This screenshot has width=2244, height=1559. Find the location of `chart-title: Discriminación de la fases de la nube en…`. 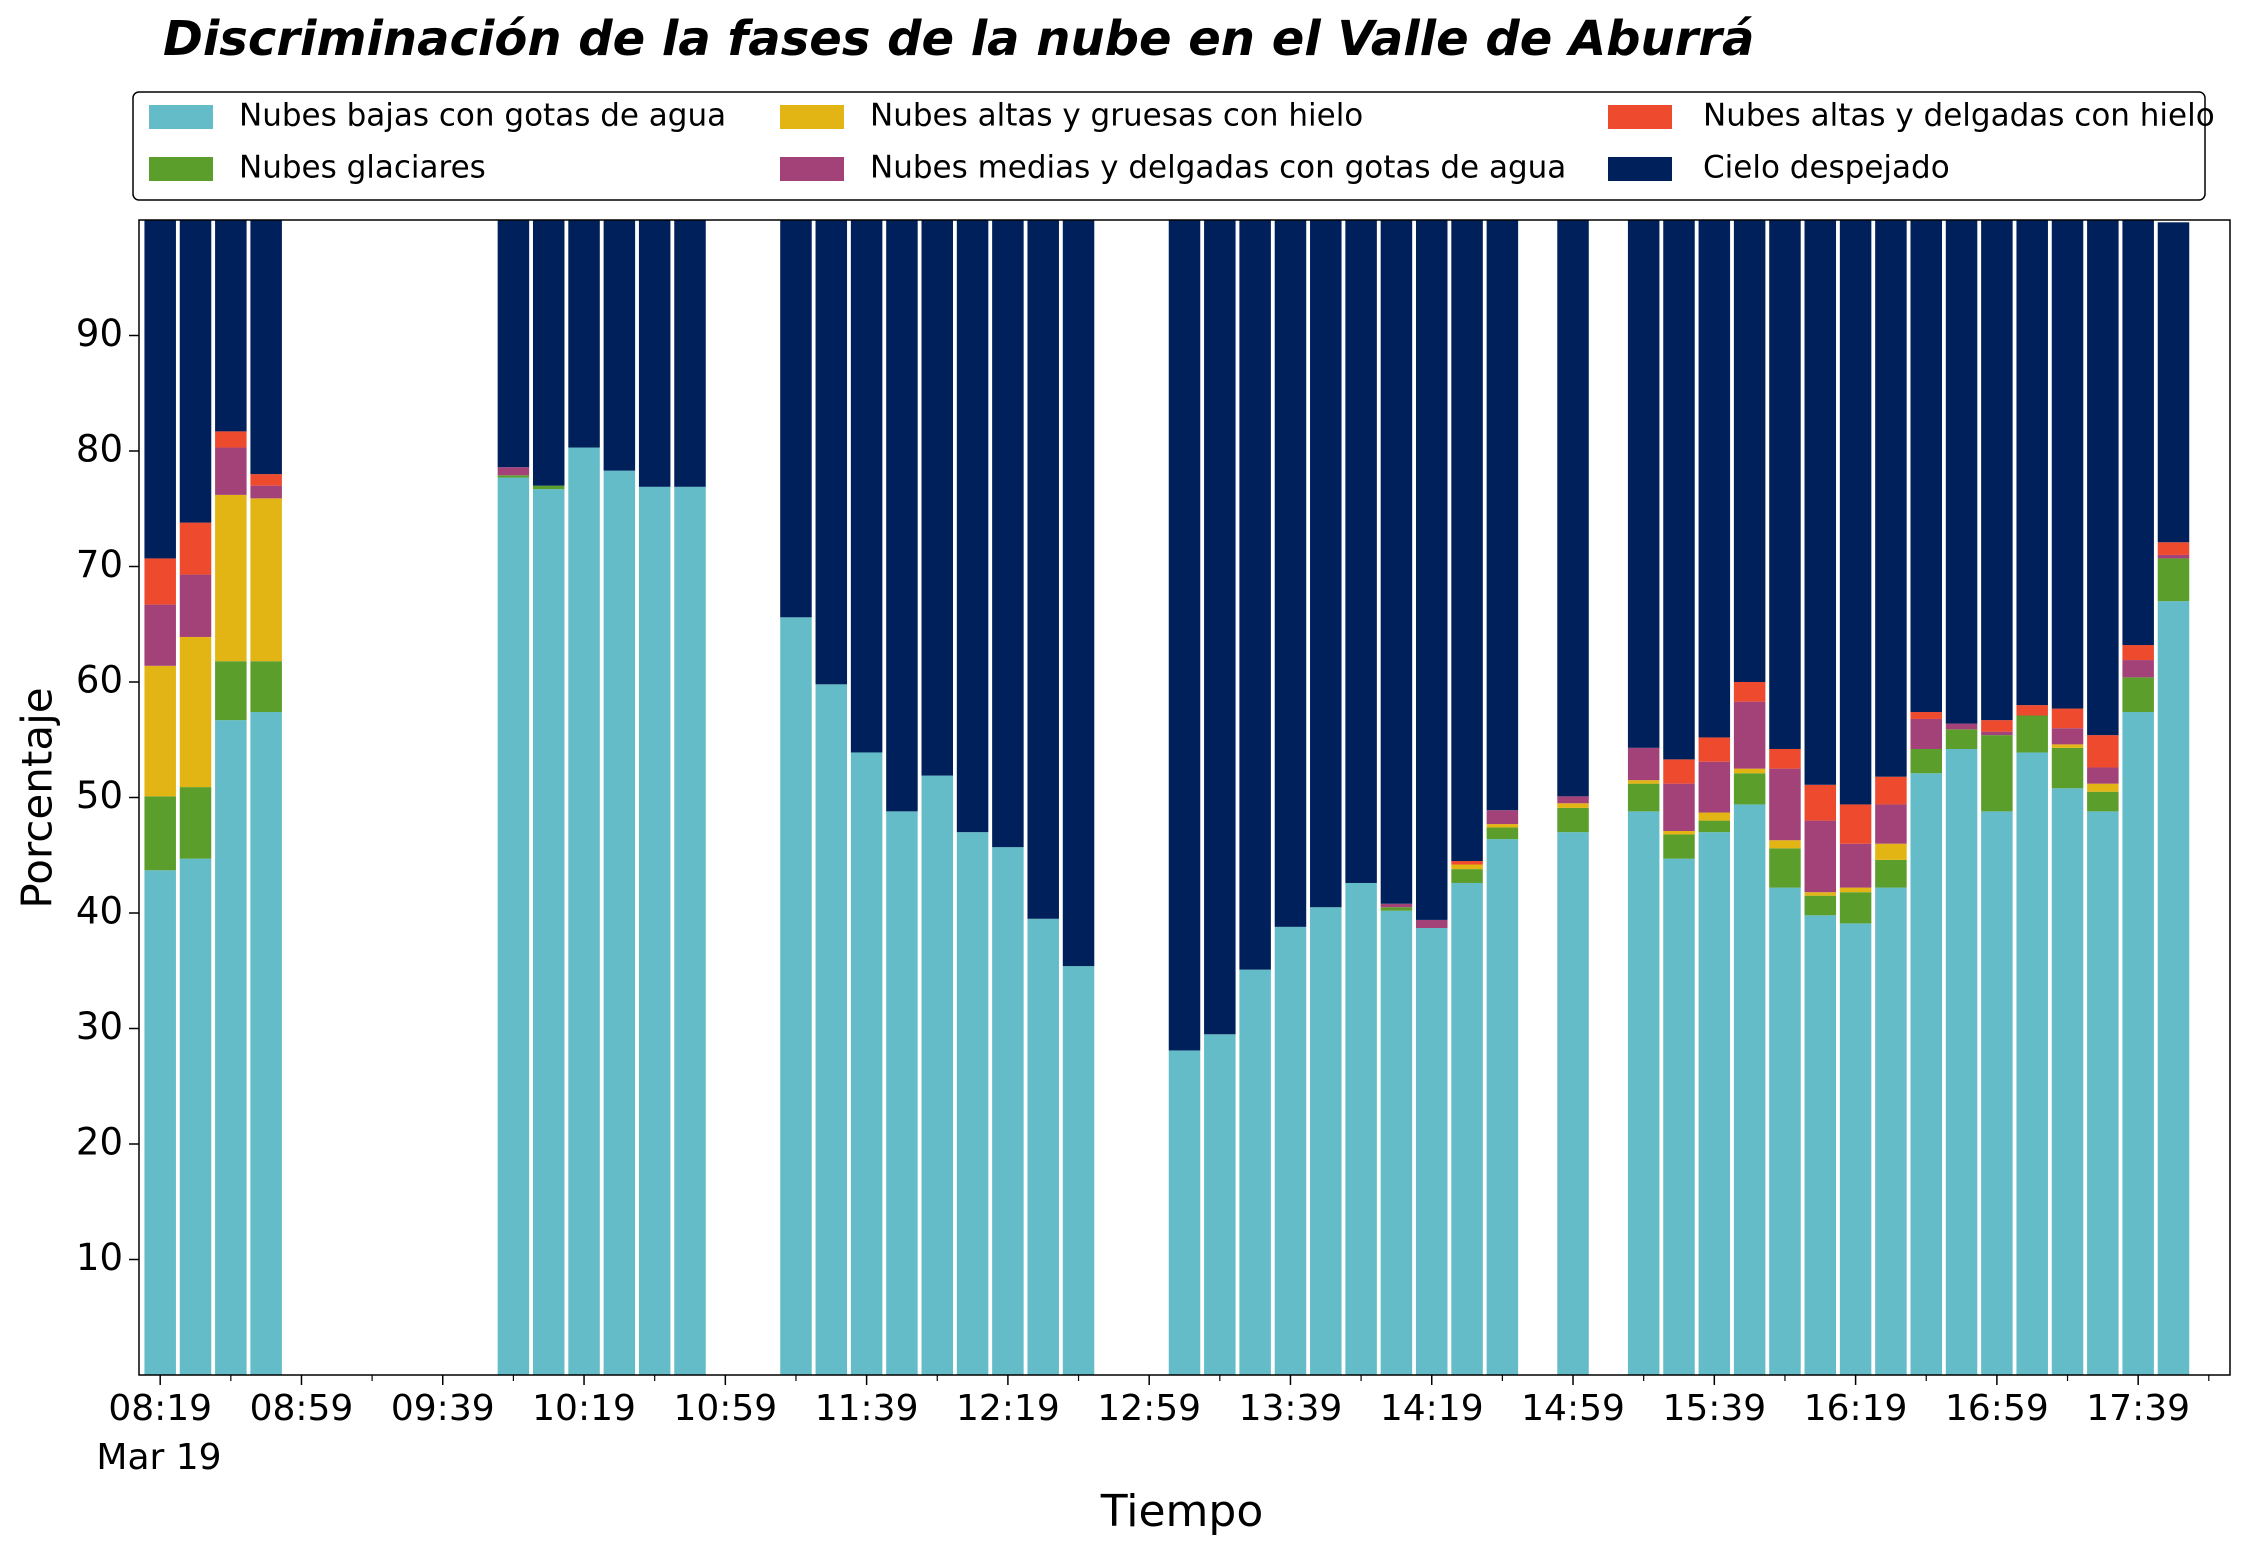

chart-title: Discriminación de la fases de la nube en… is located at coordinates (958, 39).